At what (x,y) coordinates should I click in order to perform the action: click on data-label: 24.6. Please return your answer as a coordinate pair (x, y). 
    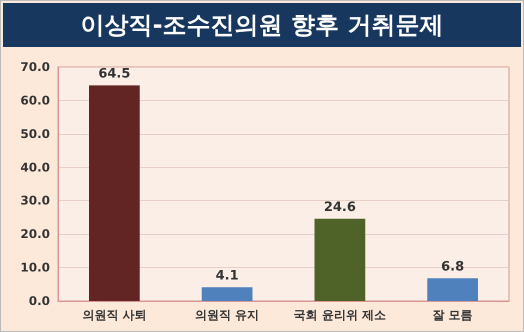
    Looking at the image, I should click on (340, 207).